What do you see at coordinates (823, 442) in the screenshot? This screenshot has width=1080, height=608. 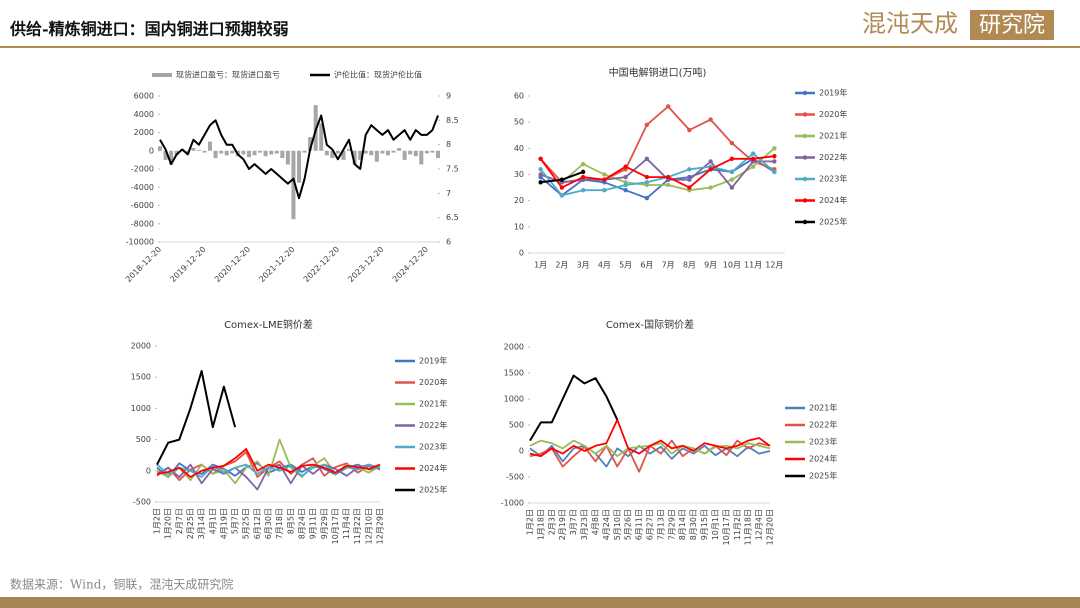 I see `legend-label: 2023年` at bounding box center [823, 442].